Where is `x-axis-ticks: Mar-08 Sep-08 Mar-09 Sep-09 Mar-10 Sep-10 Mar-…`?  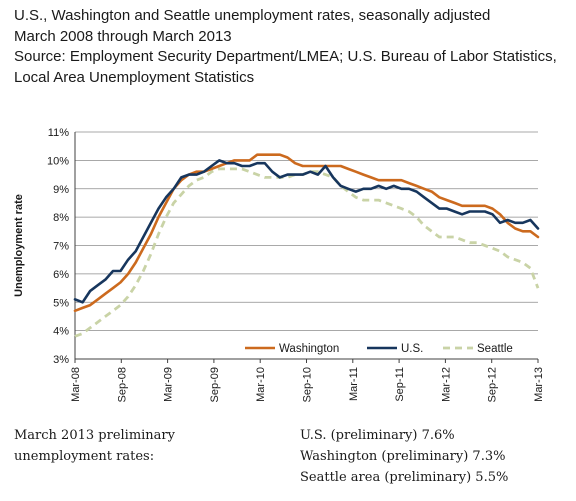 x-axis-ticks: Mar-08 Sep-08 Mar-09 Sep-09 Mar-10 Sep-10 Mar-… is located at coordinates (307, 380).